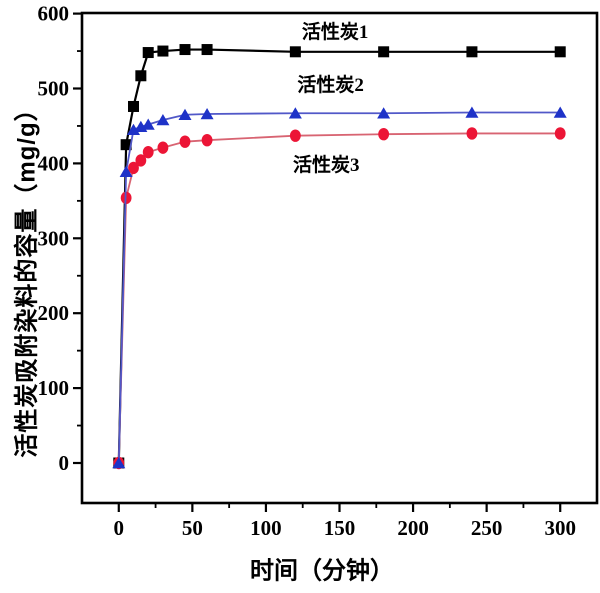 The image size is (600, 593). I want to click on y-tick-label: 0, so click(64, 463).